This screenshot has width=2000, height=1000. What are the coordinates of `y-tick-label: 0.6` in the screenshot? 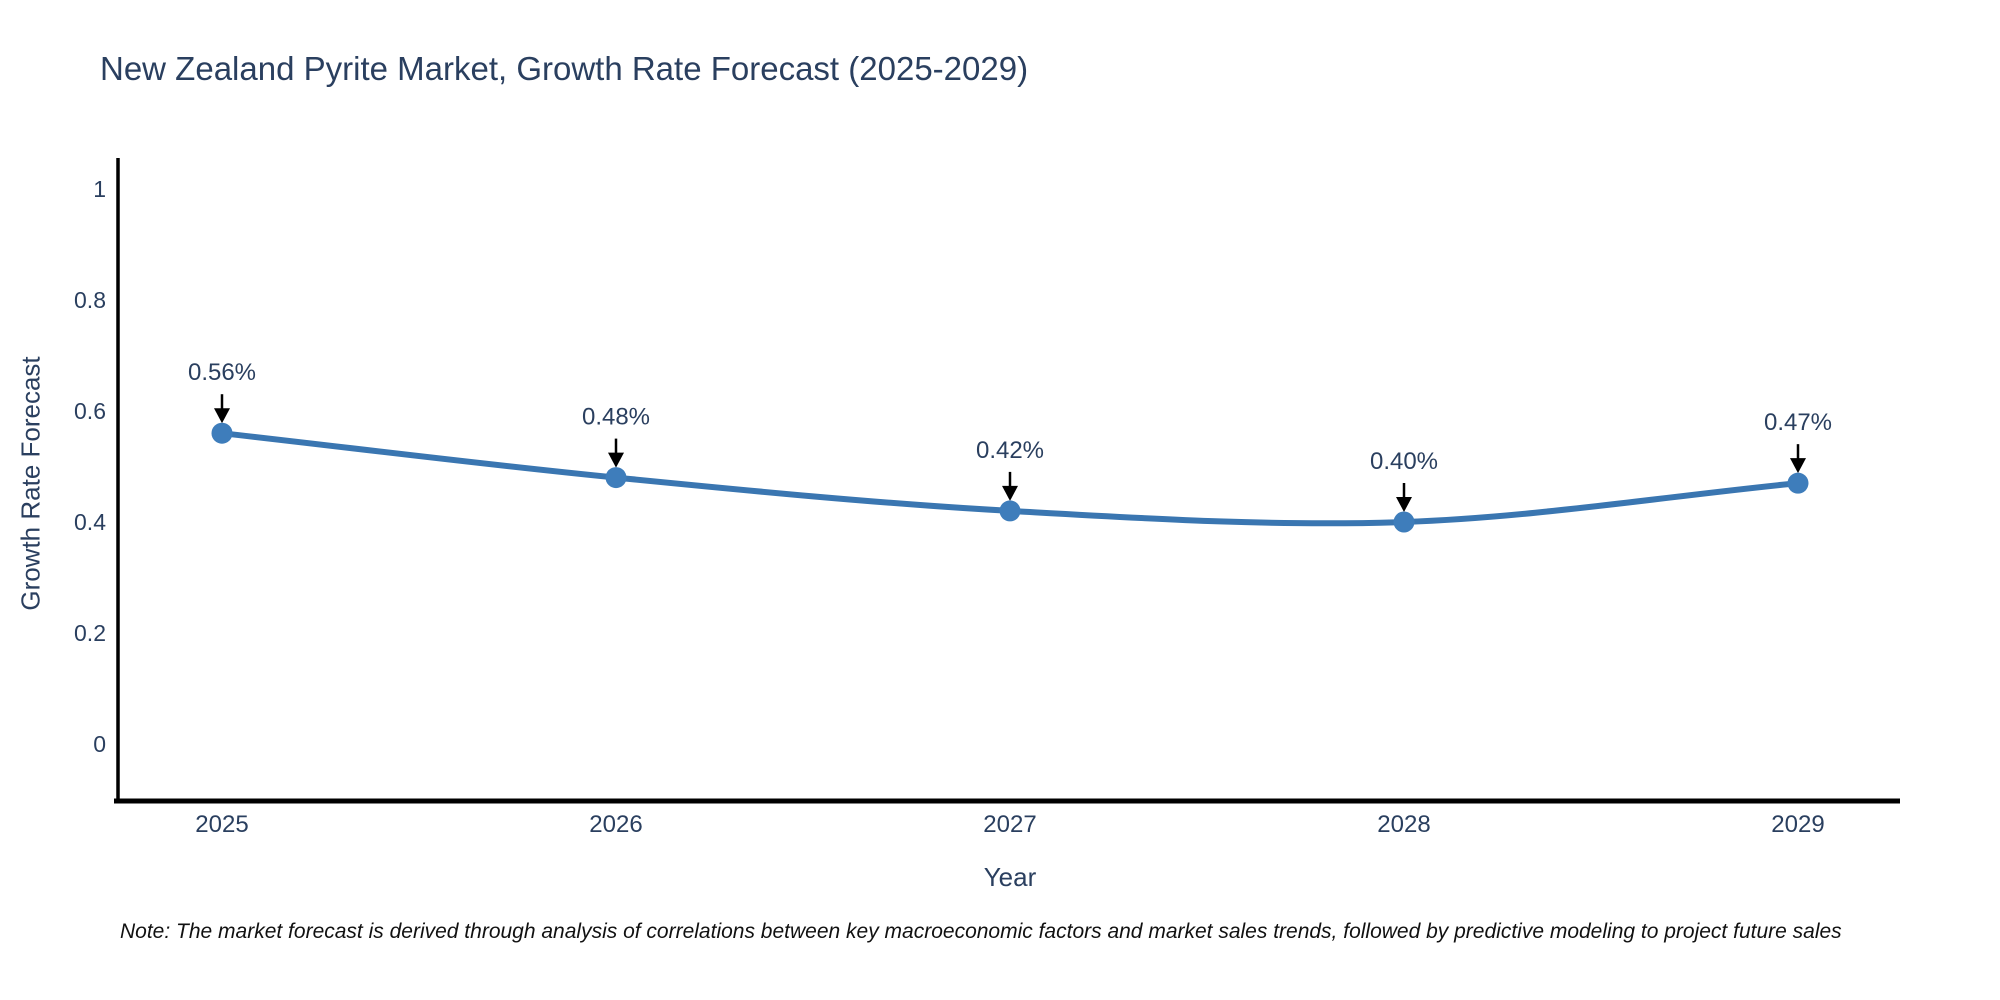 It's located at (90, 411).